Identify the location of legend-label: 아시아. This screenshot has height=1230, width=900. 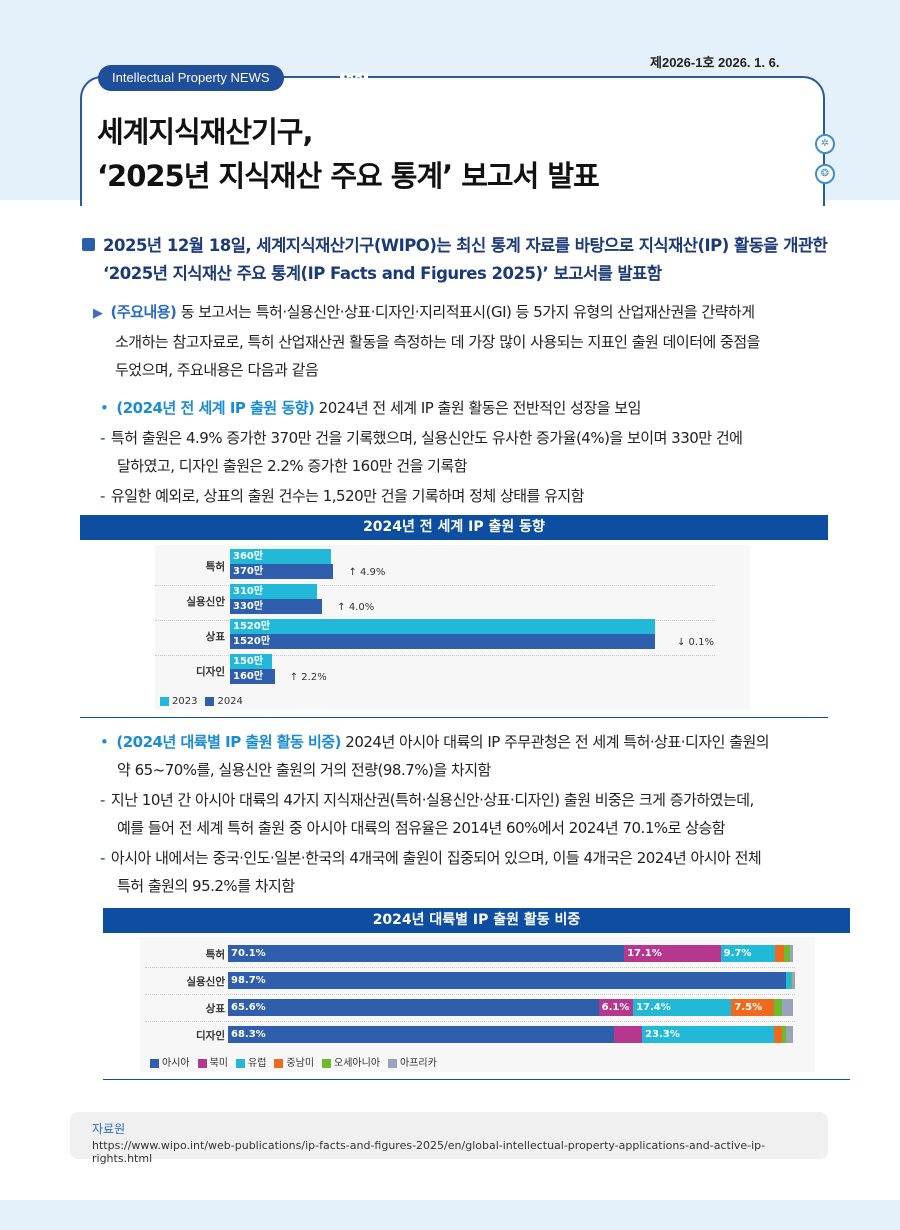
(176, 1063).